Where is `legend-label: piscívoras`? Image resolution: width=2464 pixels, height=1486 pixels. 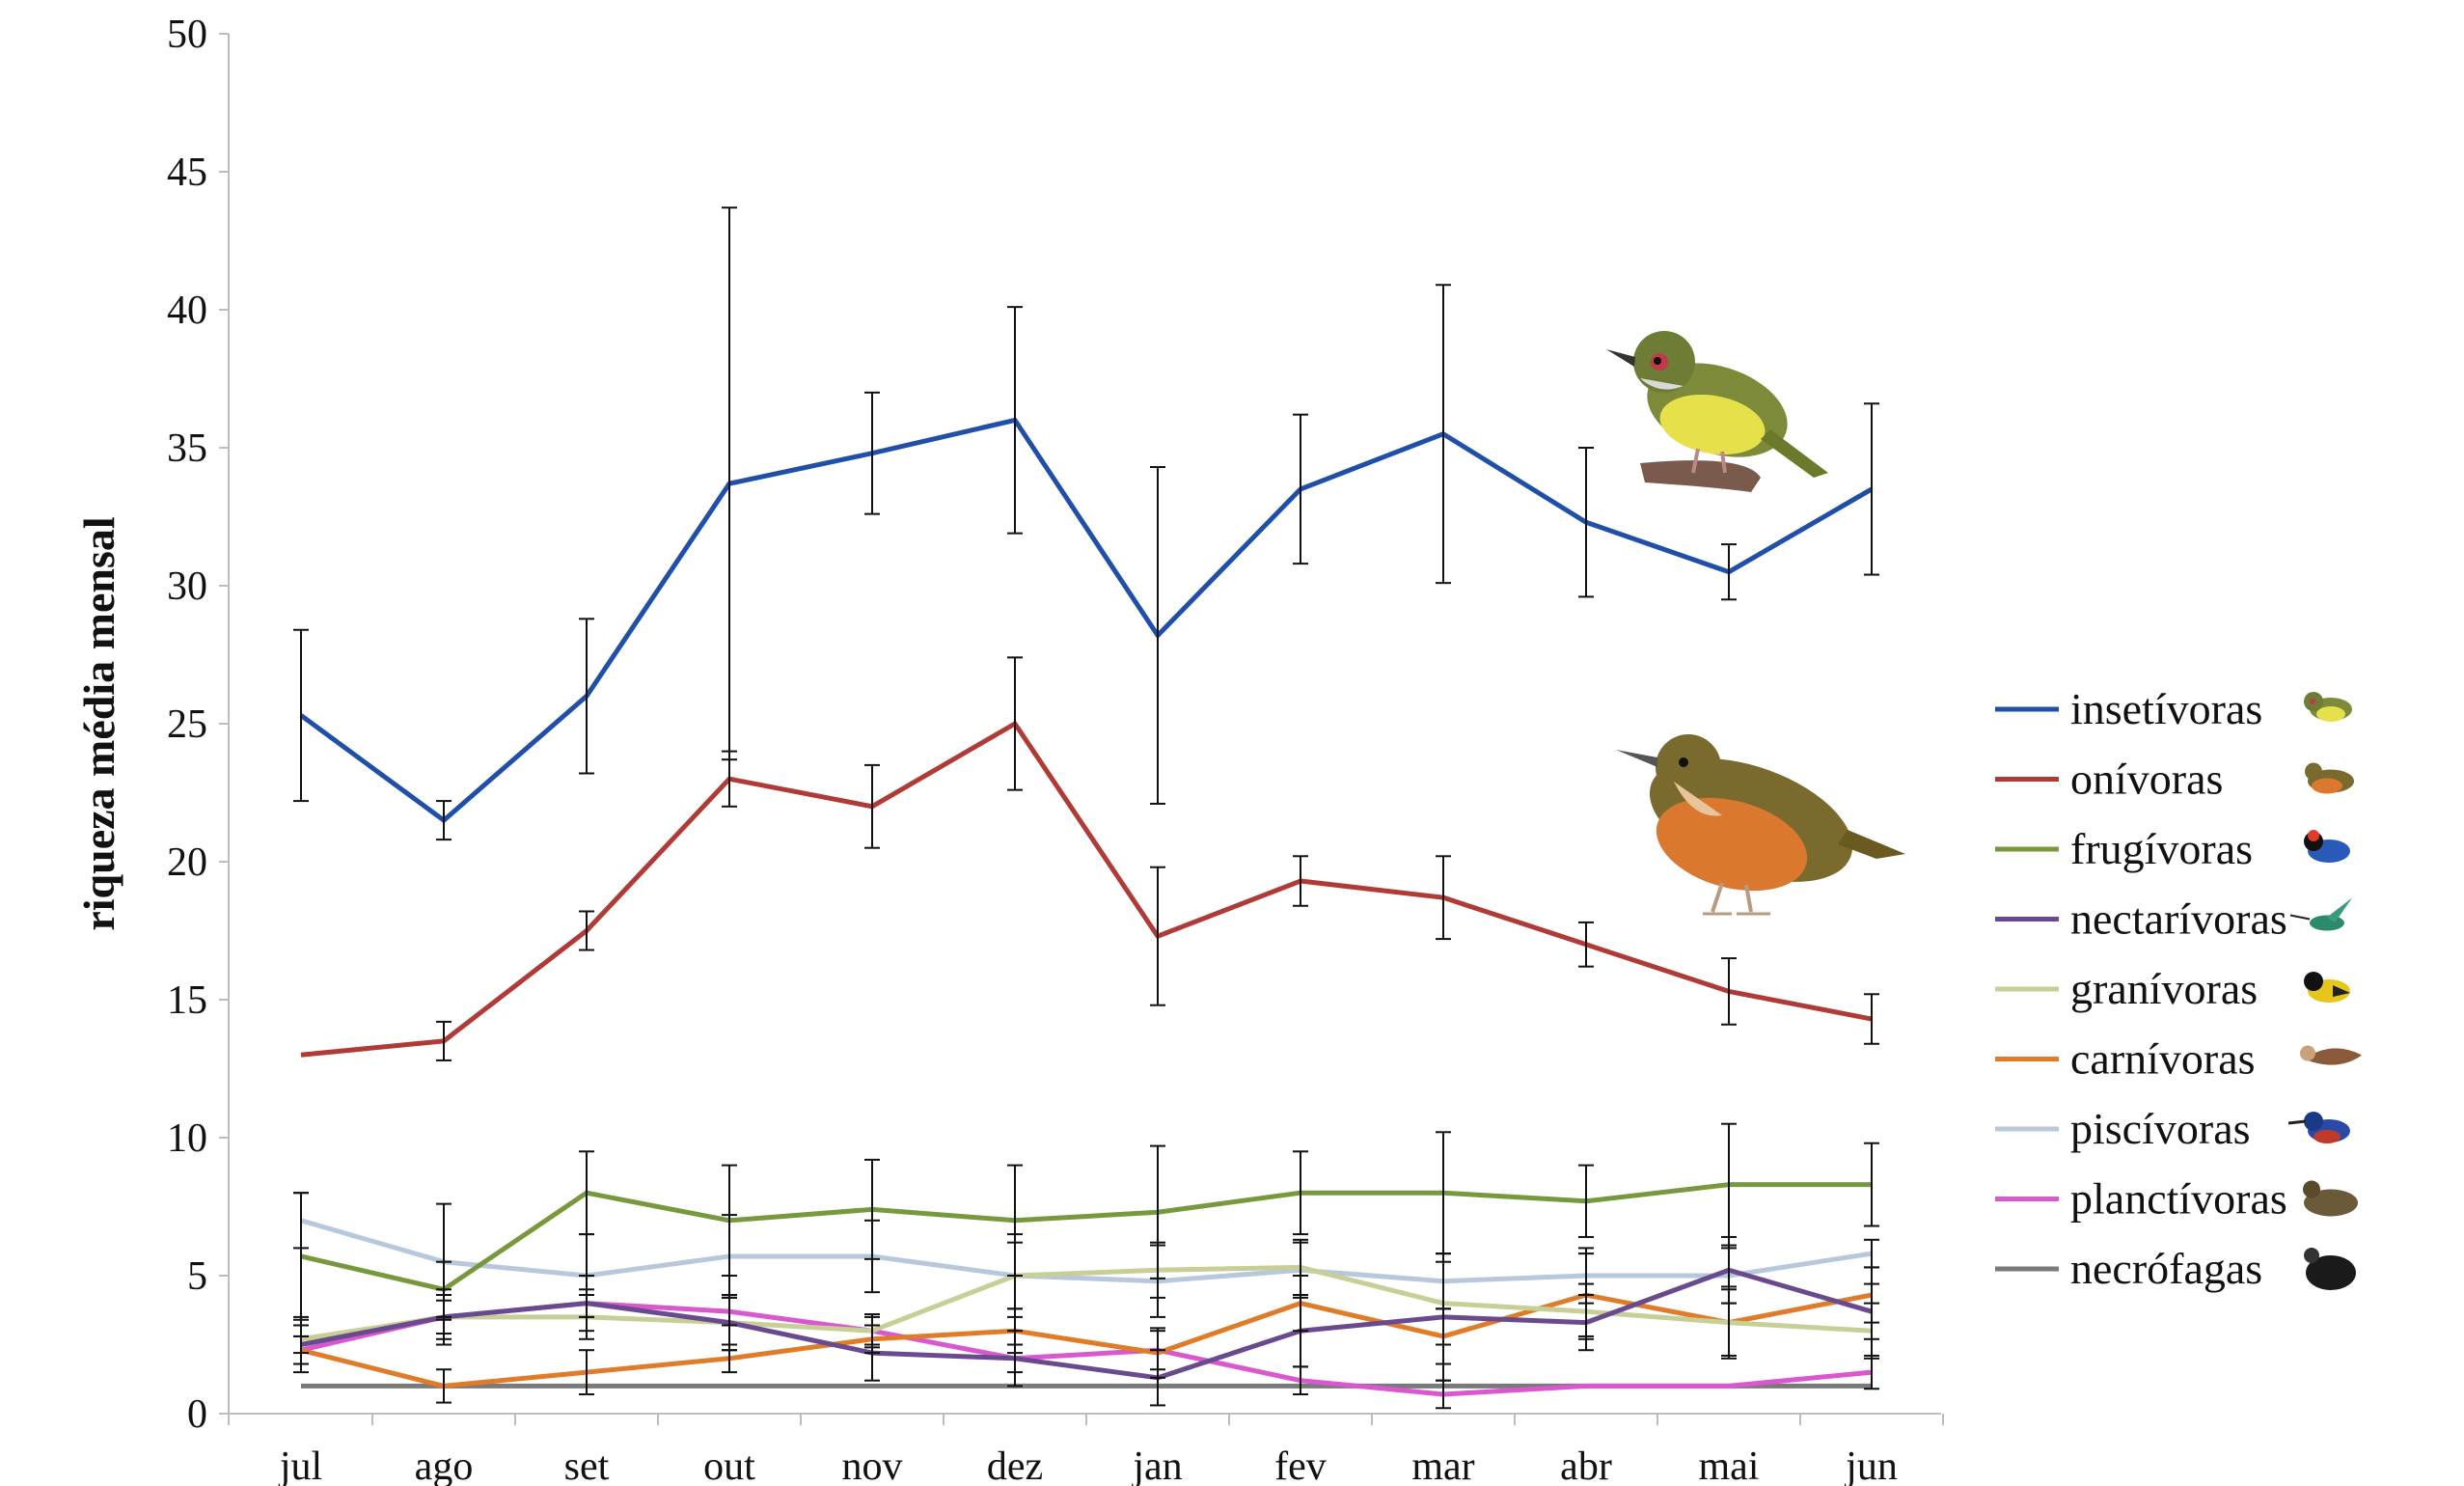
legend-label: piscívoras is located at coordinates (2160, 1128).